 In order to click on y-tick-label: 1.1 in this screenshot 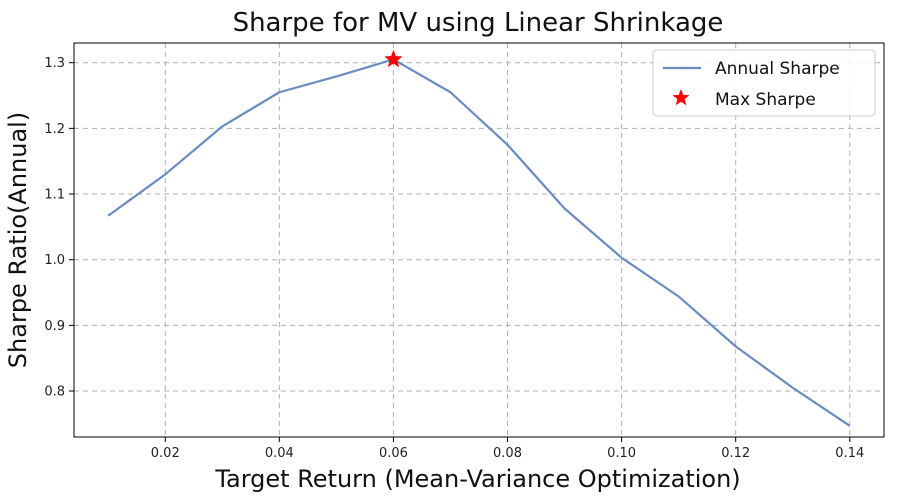, I will do `click(54, 195)`.